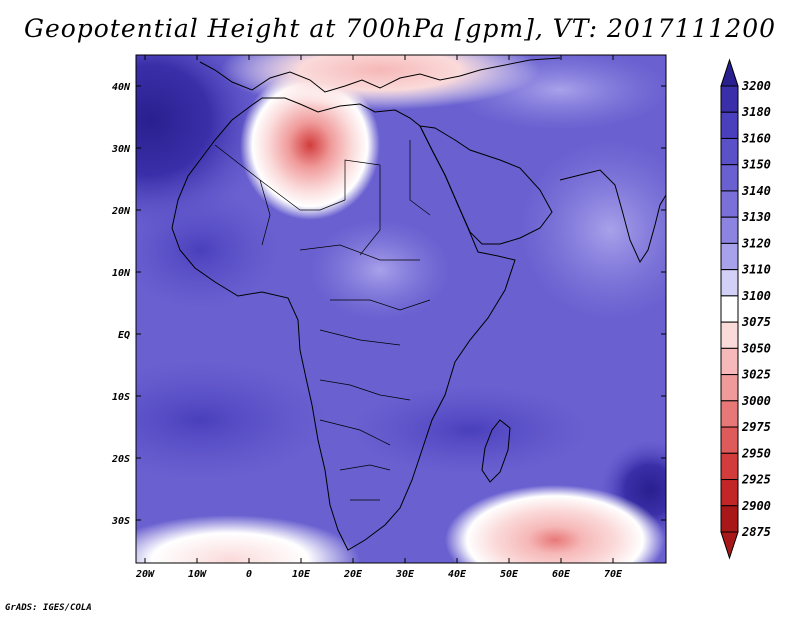 The width and height of the screenshot is (800, 618). I want to click on europe-coastline, so click(380, 75).